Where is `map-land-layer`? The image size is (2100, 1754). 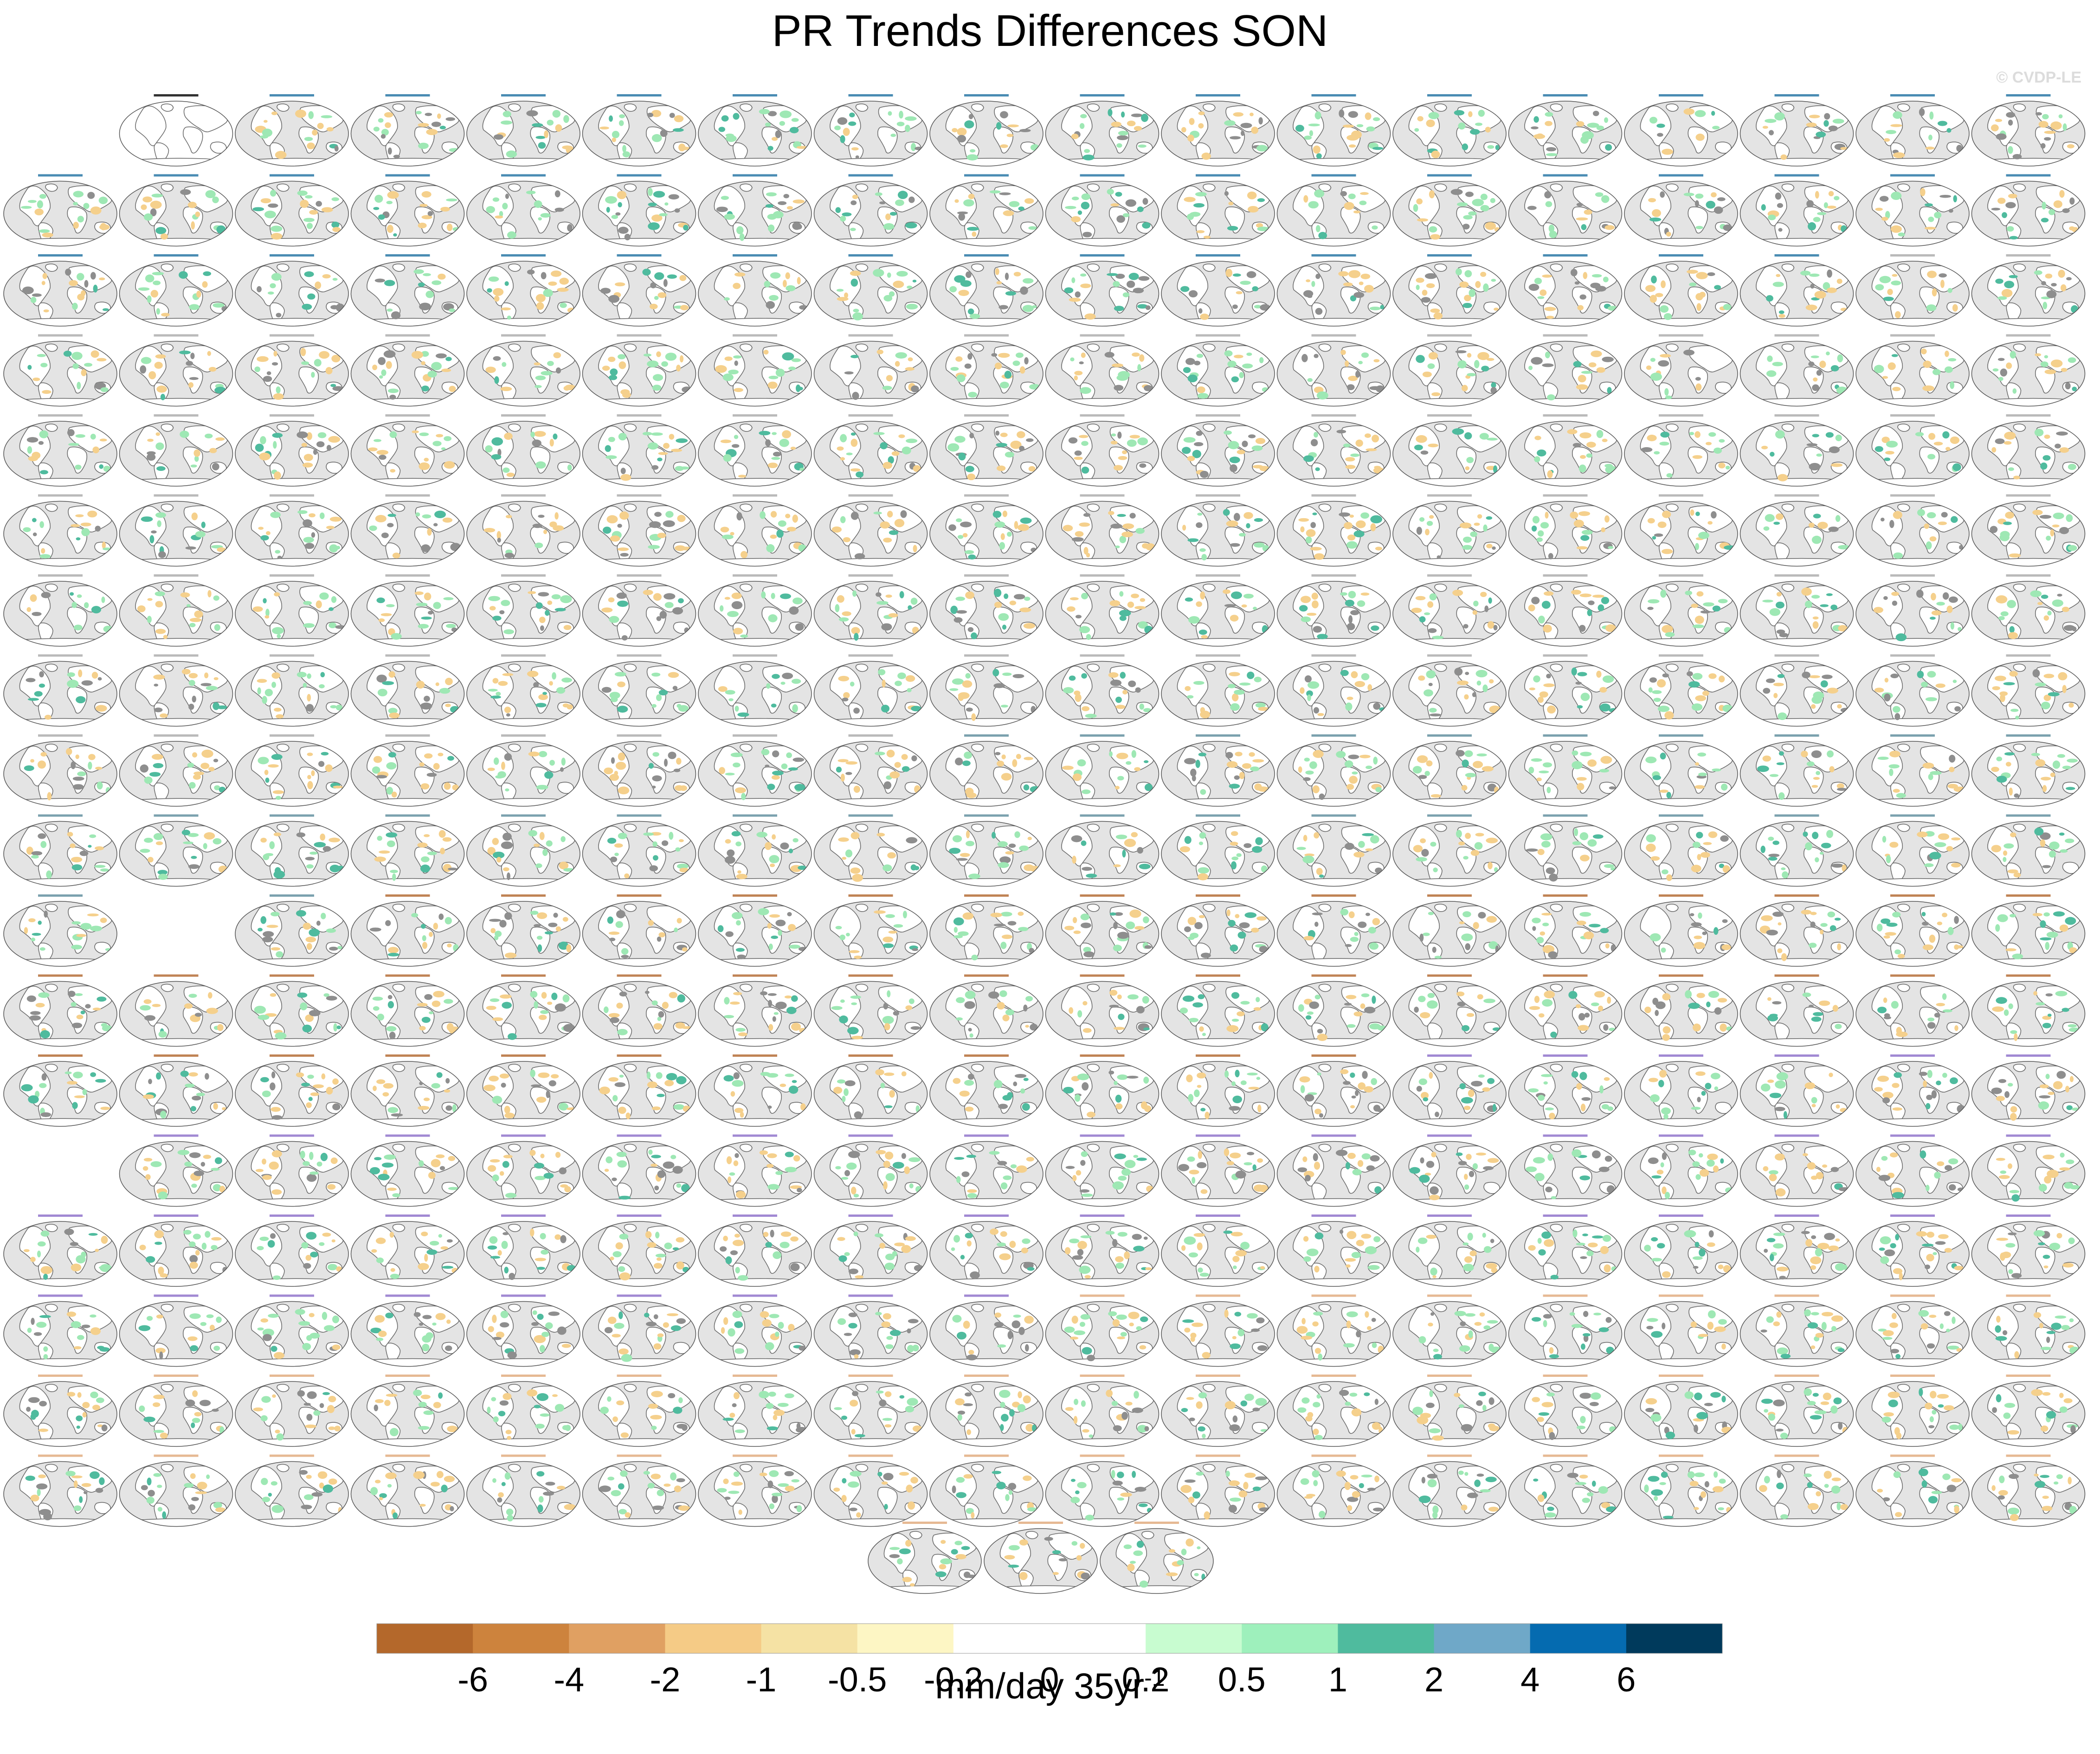 map-land-layer is located at coordinates (1449, 1015).